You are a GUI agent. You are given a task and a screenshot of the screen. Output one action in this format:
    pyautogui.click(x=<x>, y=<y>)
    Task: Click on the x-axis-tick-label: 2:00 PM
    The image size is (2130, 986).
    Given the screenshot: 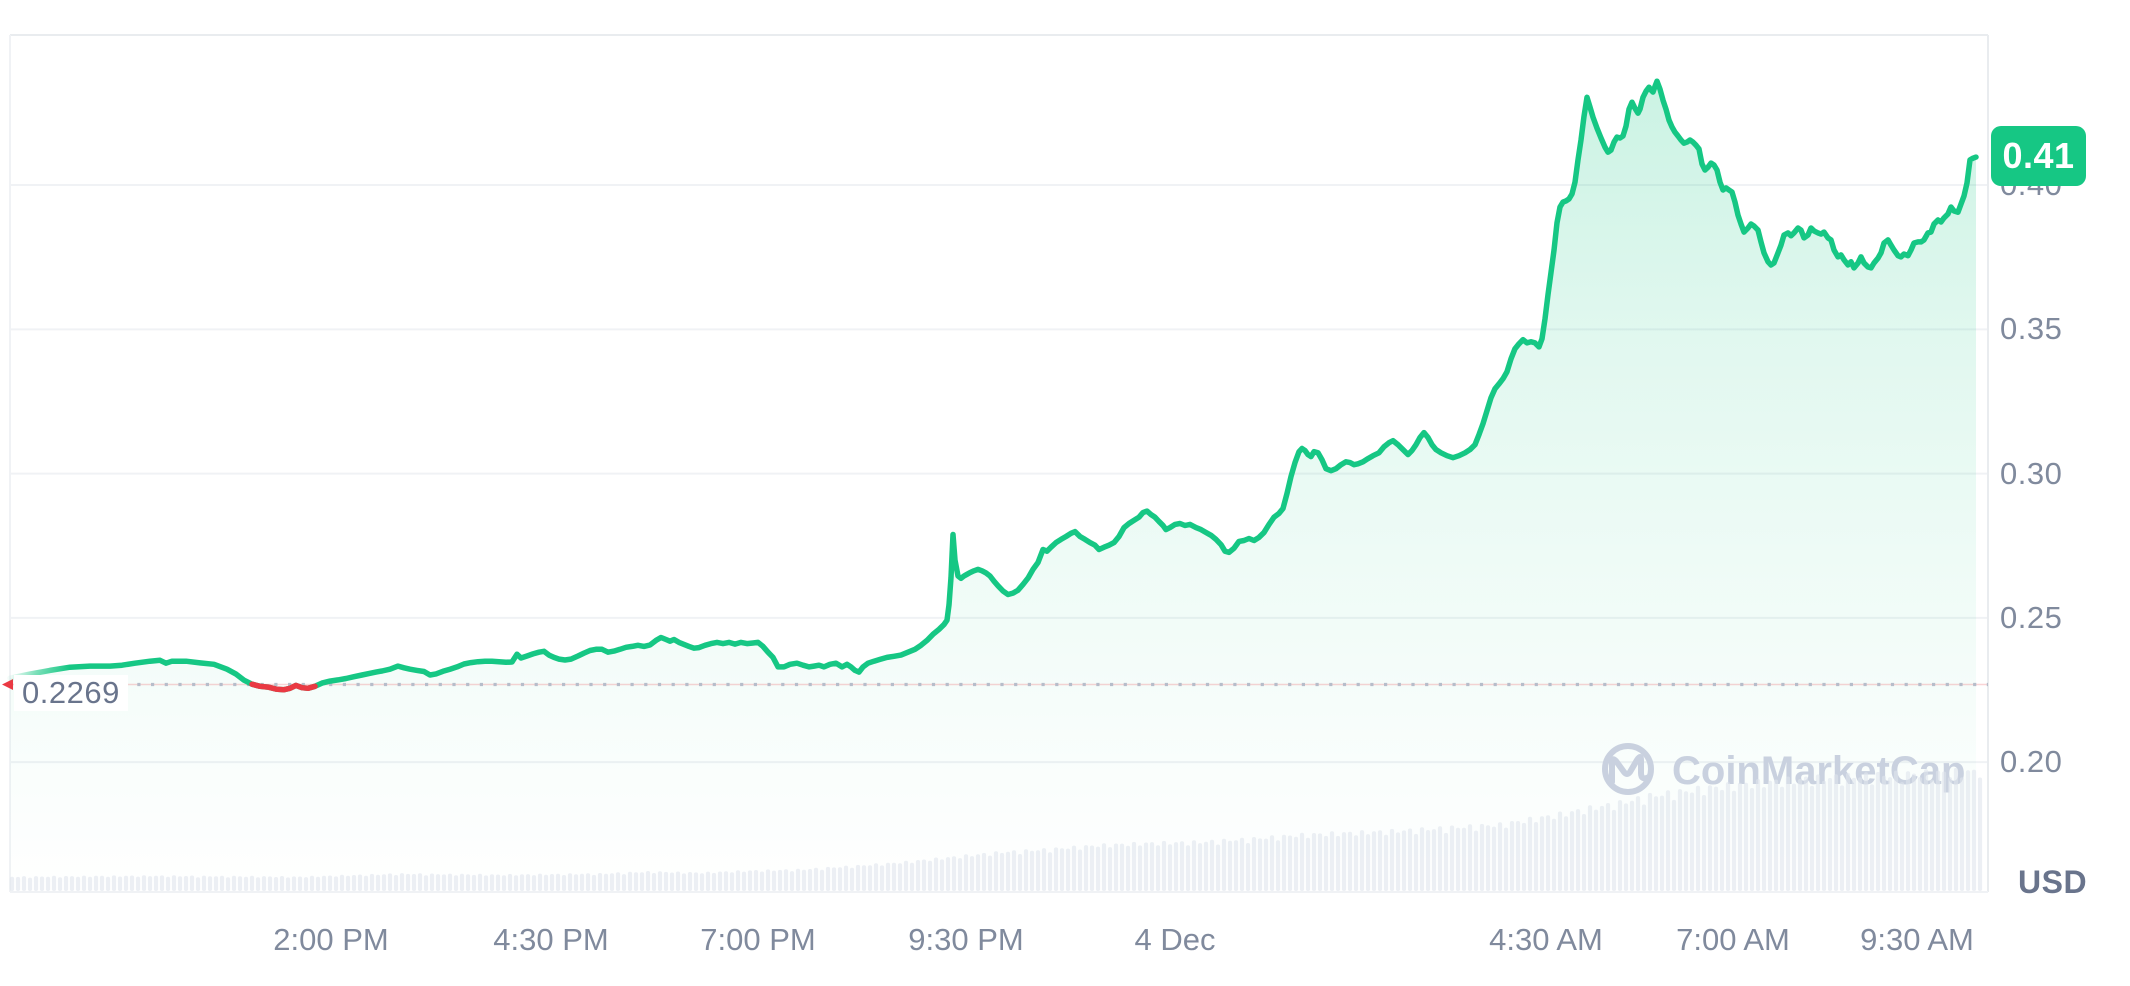 What is the action you would take?
    pyautogui.click(x=331, y=939)
    